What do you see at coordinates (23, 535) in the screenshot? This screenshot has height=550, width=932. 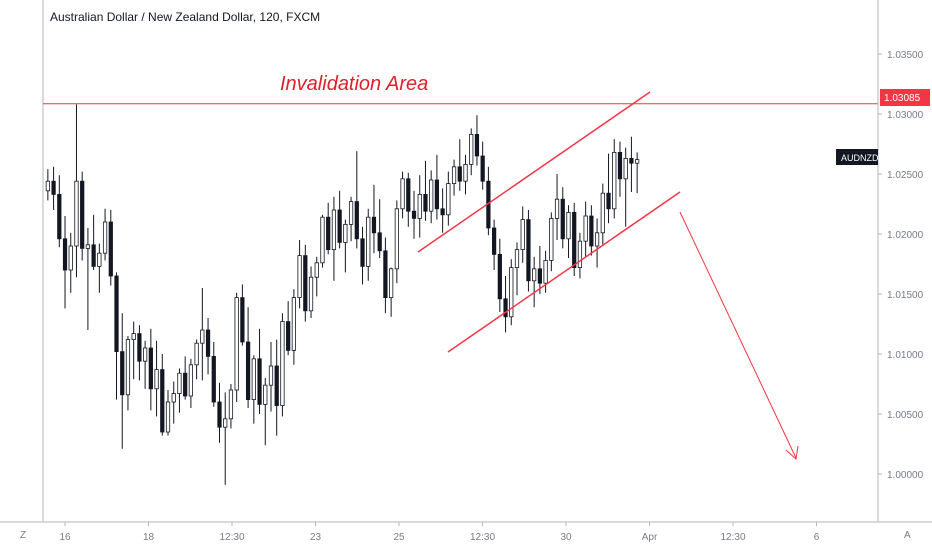 I see `log-toggle-left: Z` at bounding box center [23, 535].